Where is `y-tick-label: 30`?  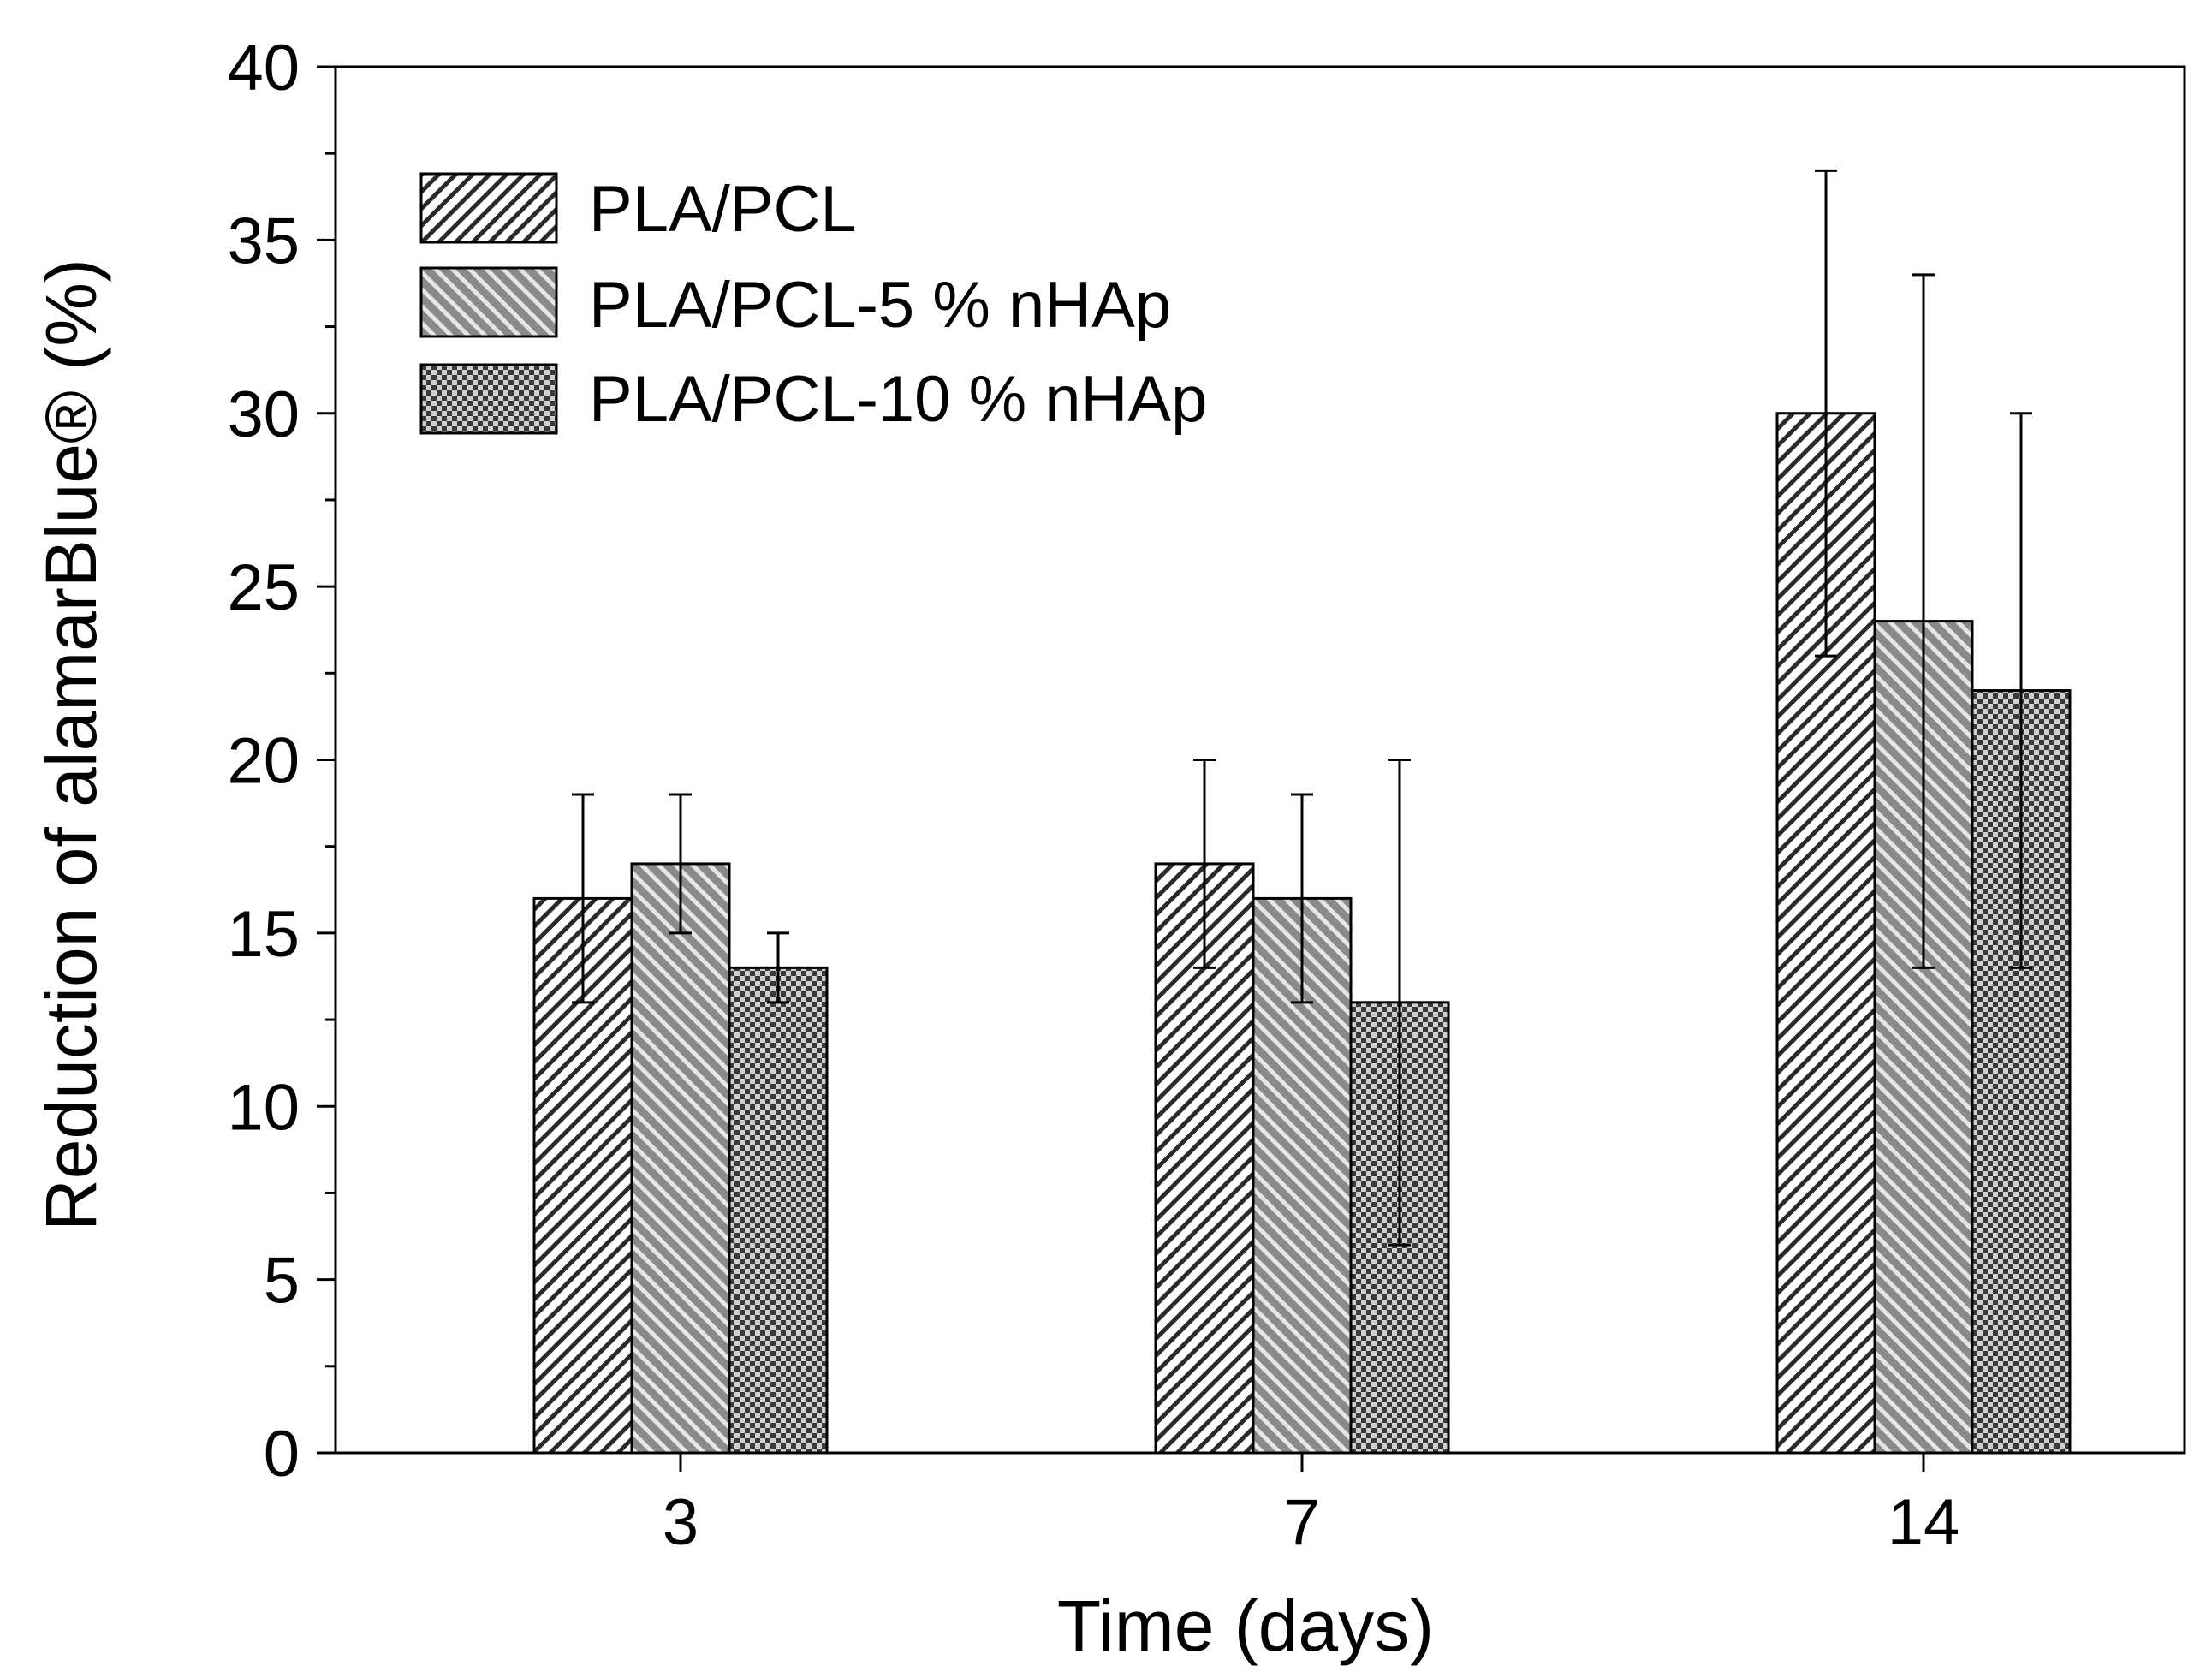
y-tick-label: 30 is located at coordinates (263, 414).